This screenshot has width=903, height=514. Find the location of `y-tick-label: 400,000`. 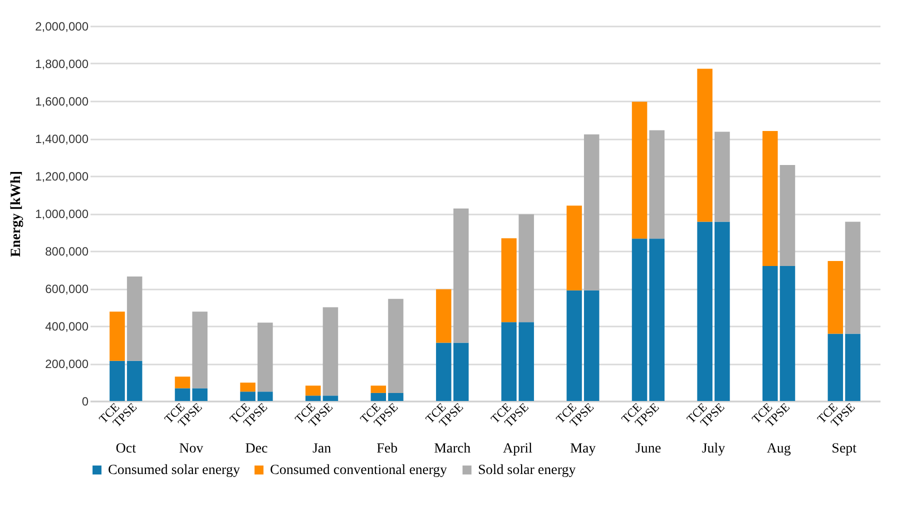

y-tick-label: 400,000 is located at coordinates (67, 327).